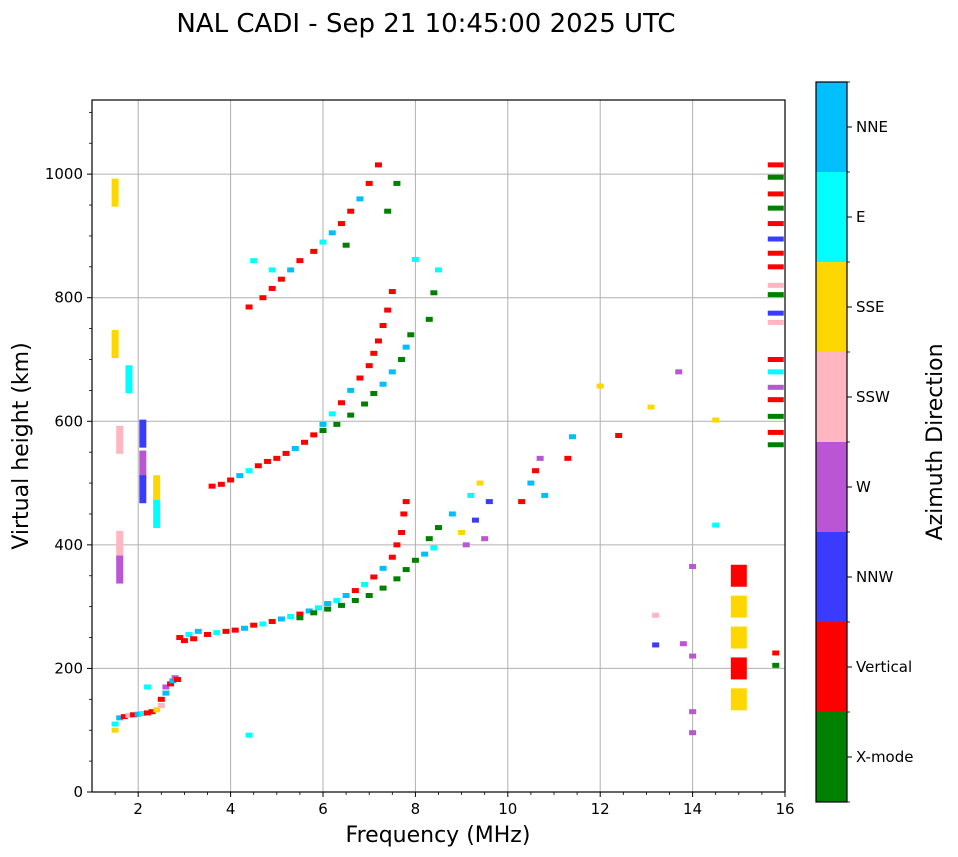 Image resolution: width=958 pixels, height=857 pixels. Describe the element at coordinates (323, 809) in the screenshot. I see `x-tick-label: 6` at that location.